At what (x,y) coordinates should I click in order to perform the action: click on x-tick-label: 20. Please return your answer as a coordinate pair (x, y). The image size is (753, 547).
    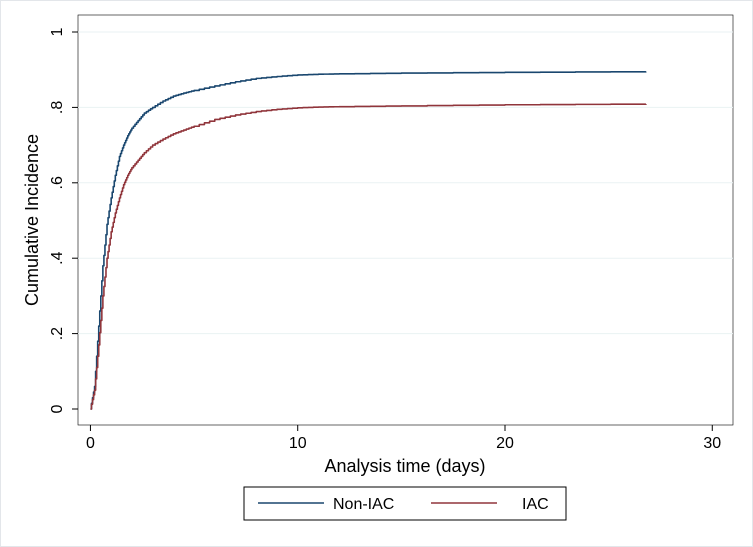
    Looking at the image, I should click on (505, 443).